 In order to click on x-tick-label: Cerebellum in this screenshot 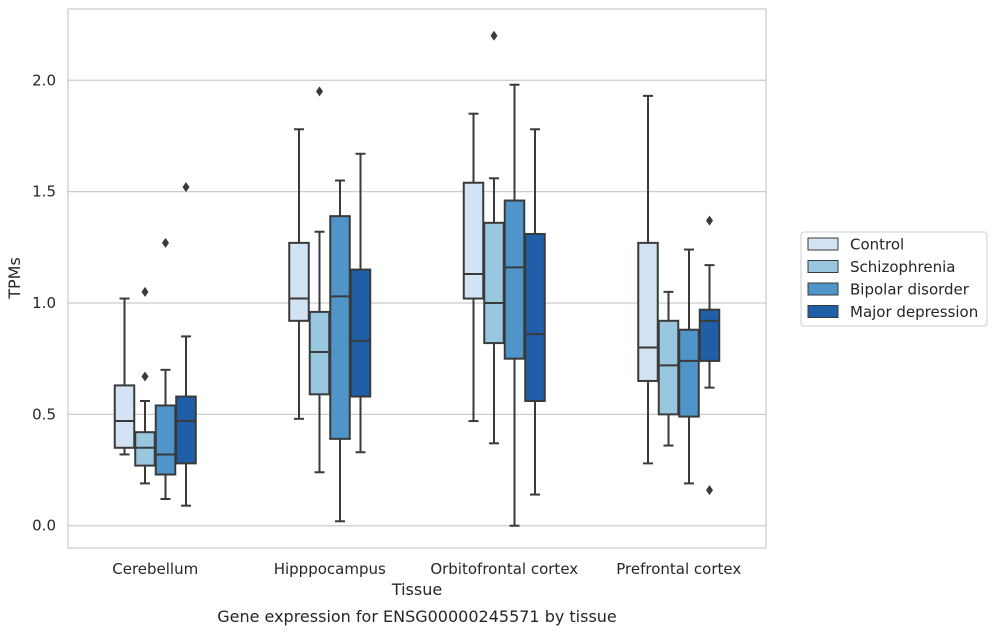, I will do `click(155, 569)`.